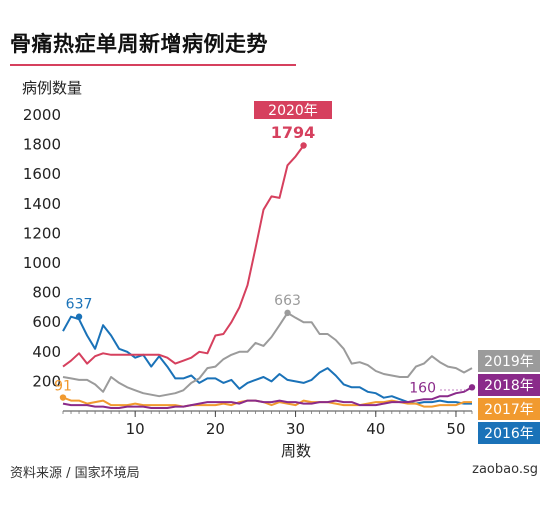 This screenshot has height=512, width=550. I want to click on end-label-2018: 160, so click(422, 388).